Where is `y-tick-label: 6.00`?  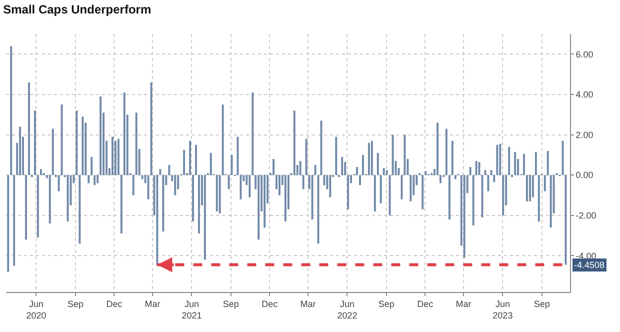 y-tick-label: 6.00 is located at coordinates (585, 54).